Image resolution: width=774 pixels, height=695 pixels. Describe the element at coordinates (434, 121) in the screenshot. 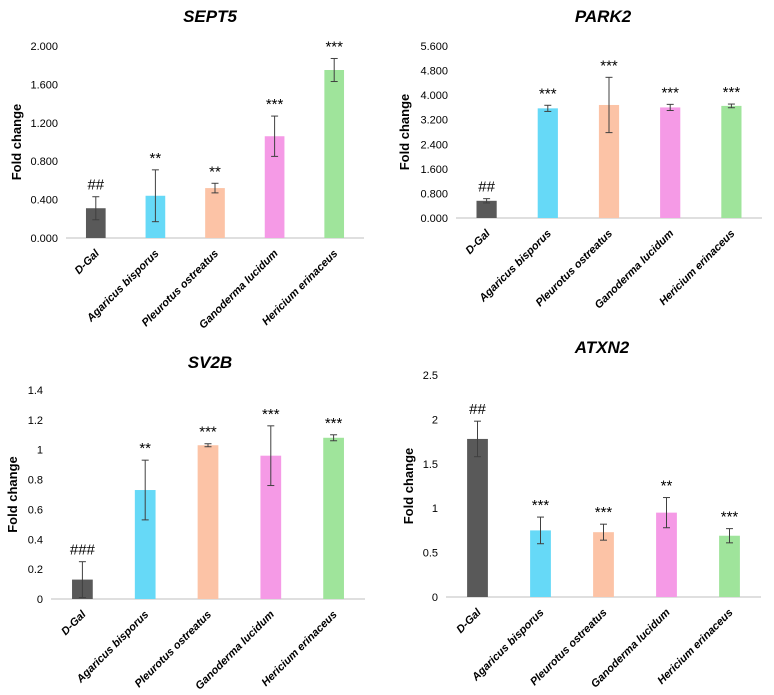

I see `y-tick-label: 3.200` at that location.